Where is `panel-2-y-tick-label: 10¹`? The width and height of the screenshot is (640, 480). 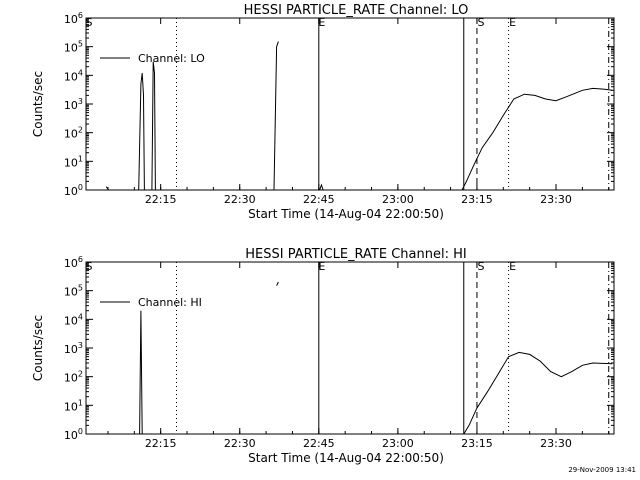 panel-2-y-tick-label: 10¹ is located at coordinates (73, 405).